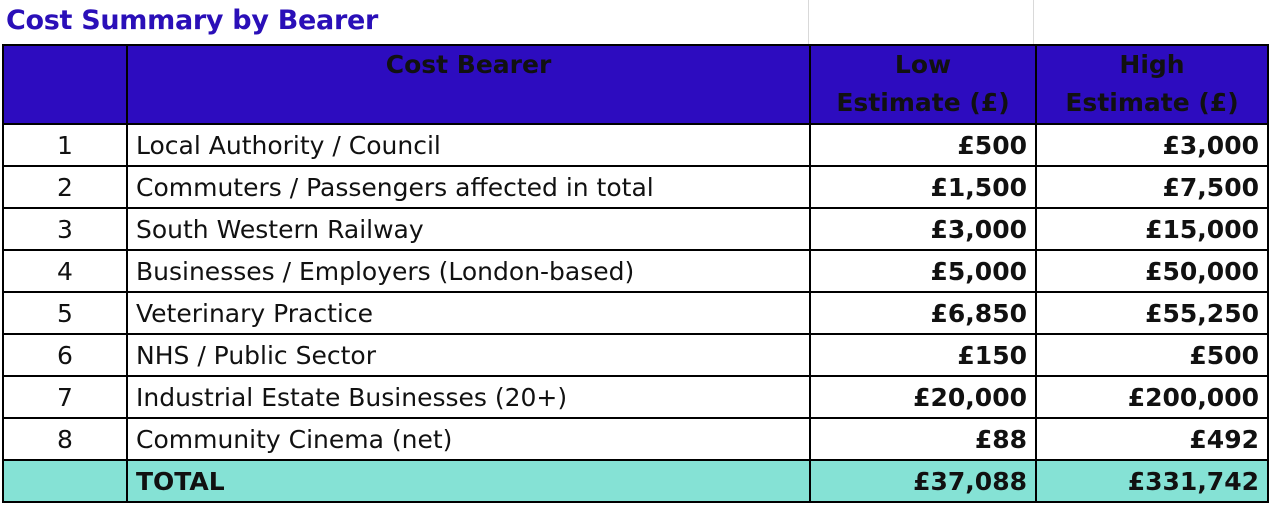 The width and height of the screenshot is (1272, 518). Describe the element at coordinates (1152, 187) in the screenshot. I see `high-estimate-cell: £7,500` at that location.